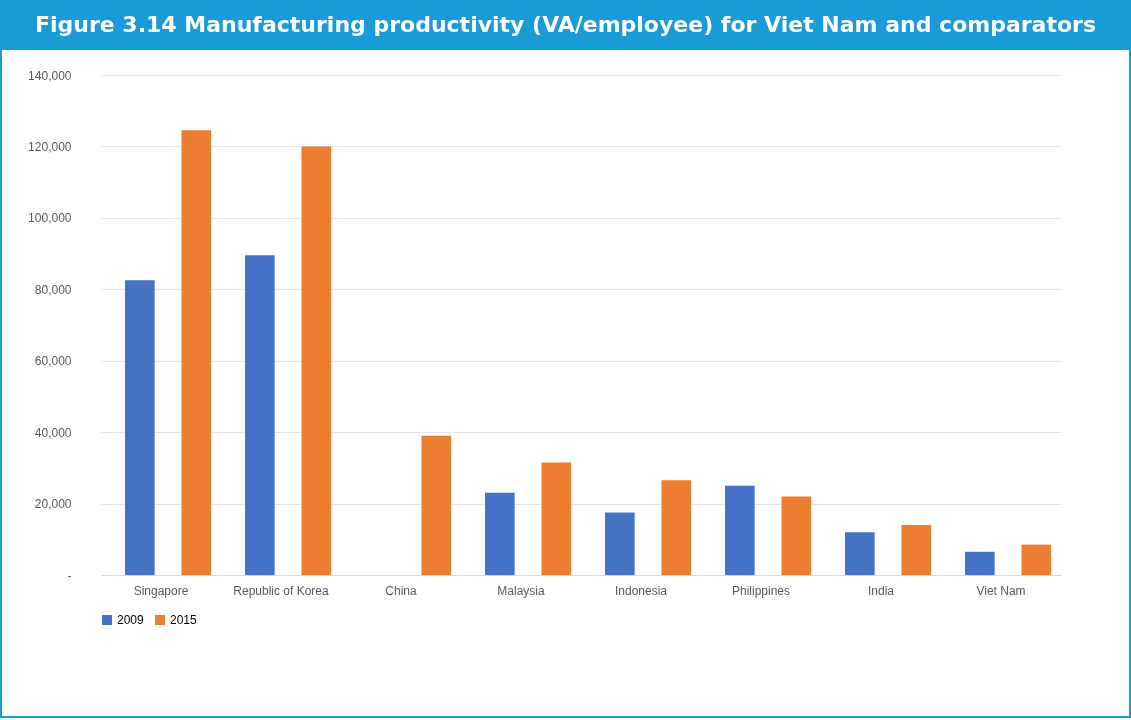  Describe the element at coordinates (69, 575) in the screenshot. I see `y-tick-label: -` at that location.